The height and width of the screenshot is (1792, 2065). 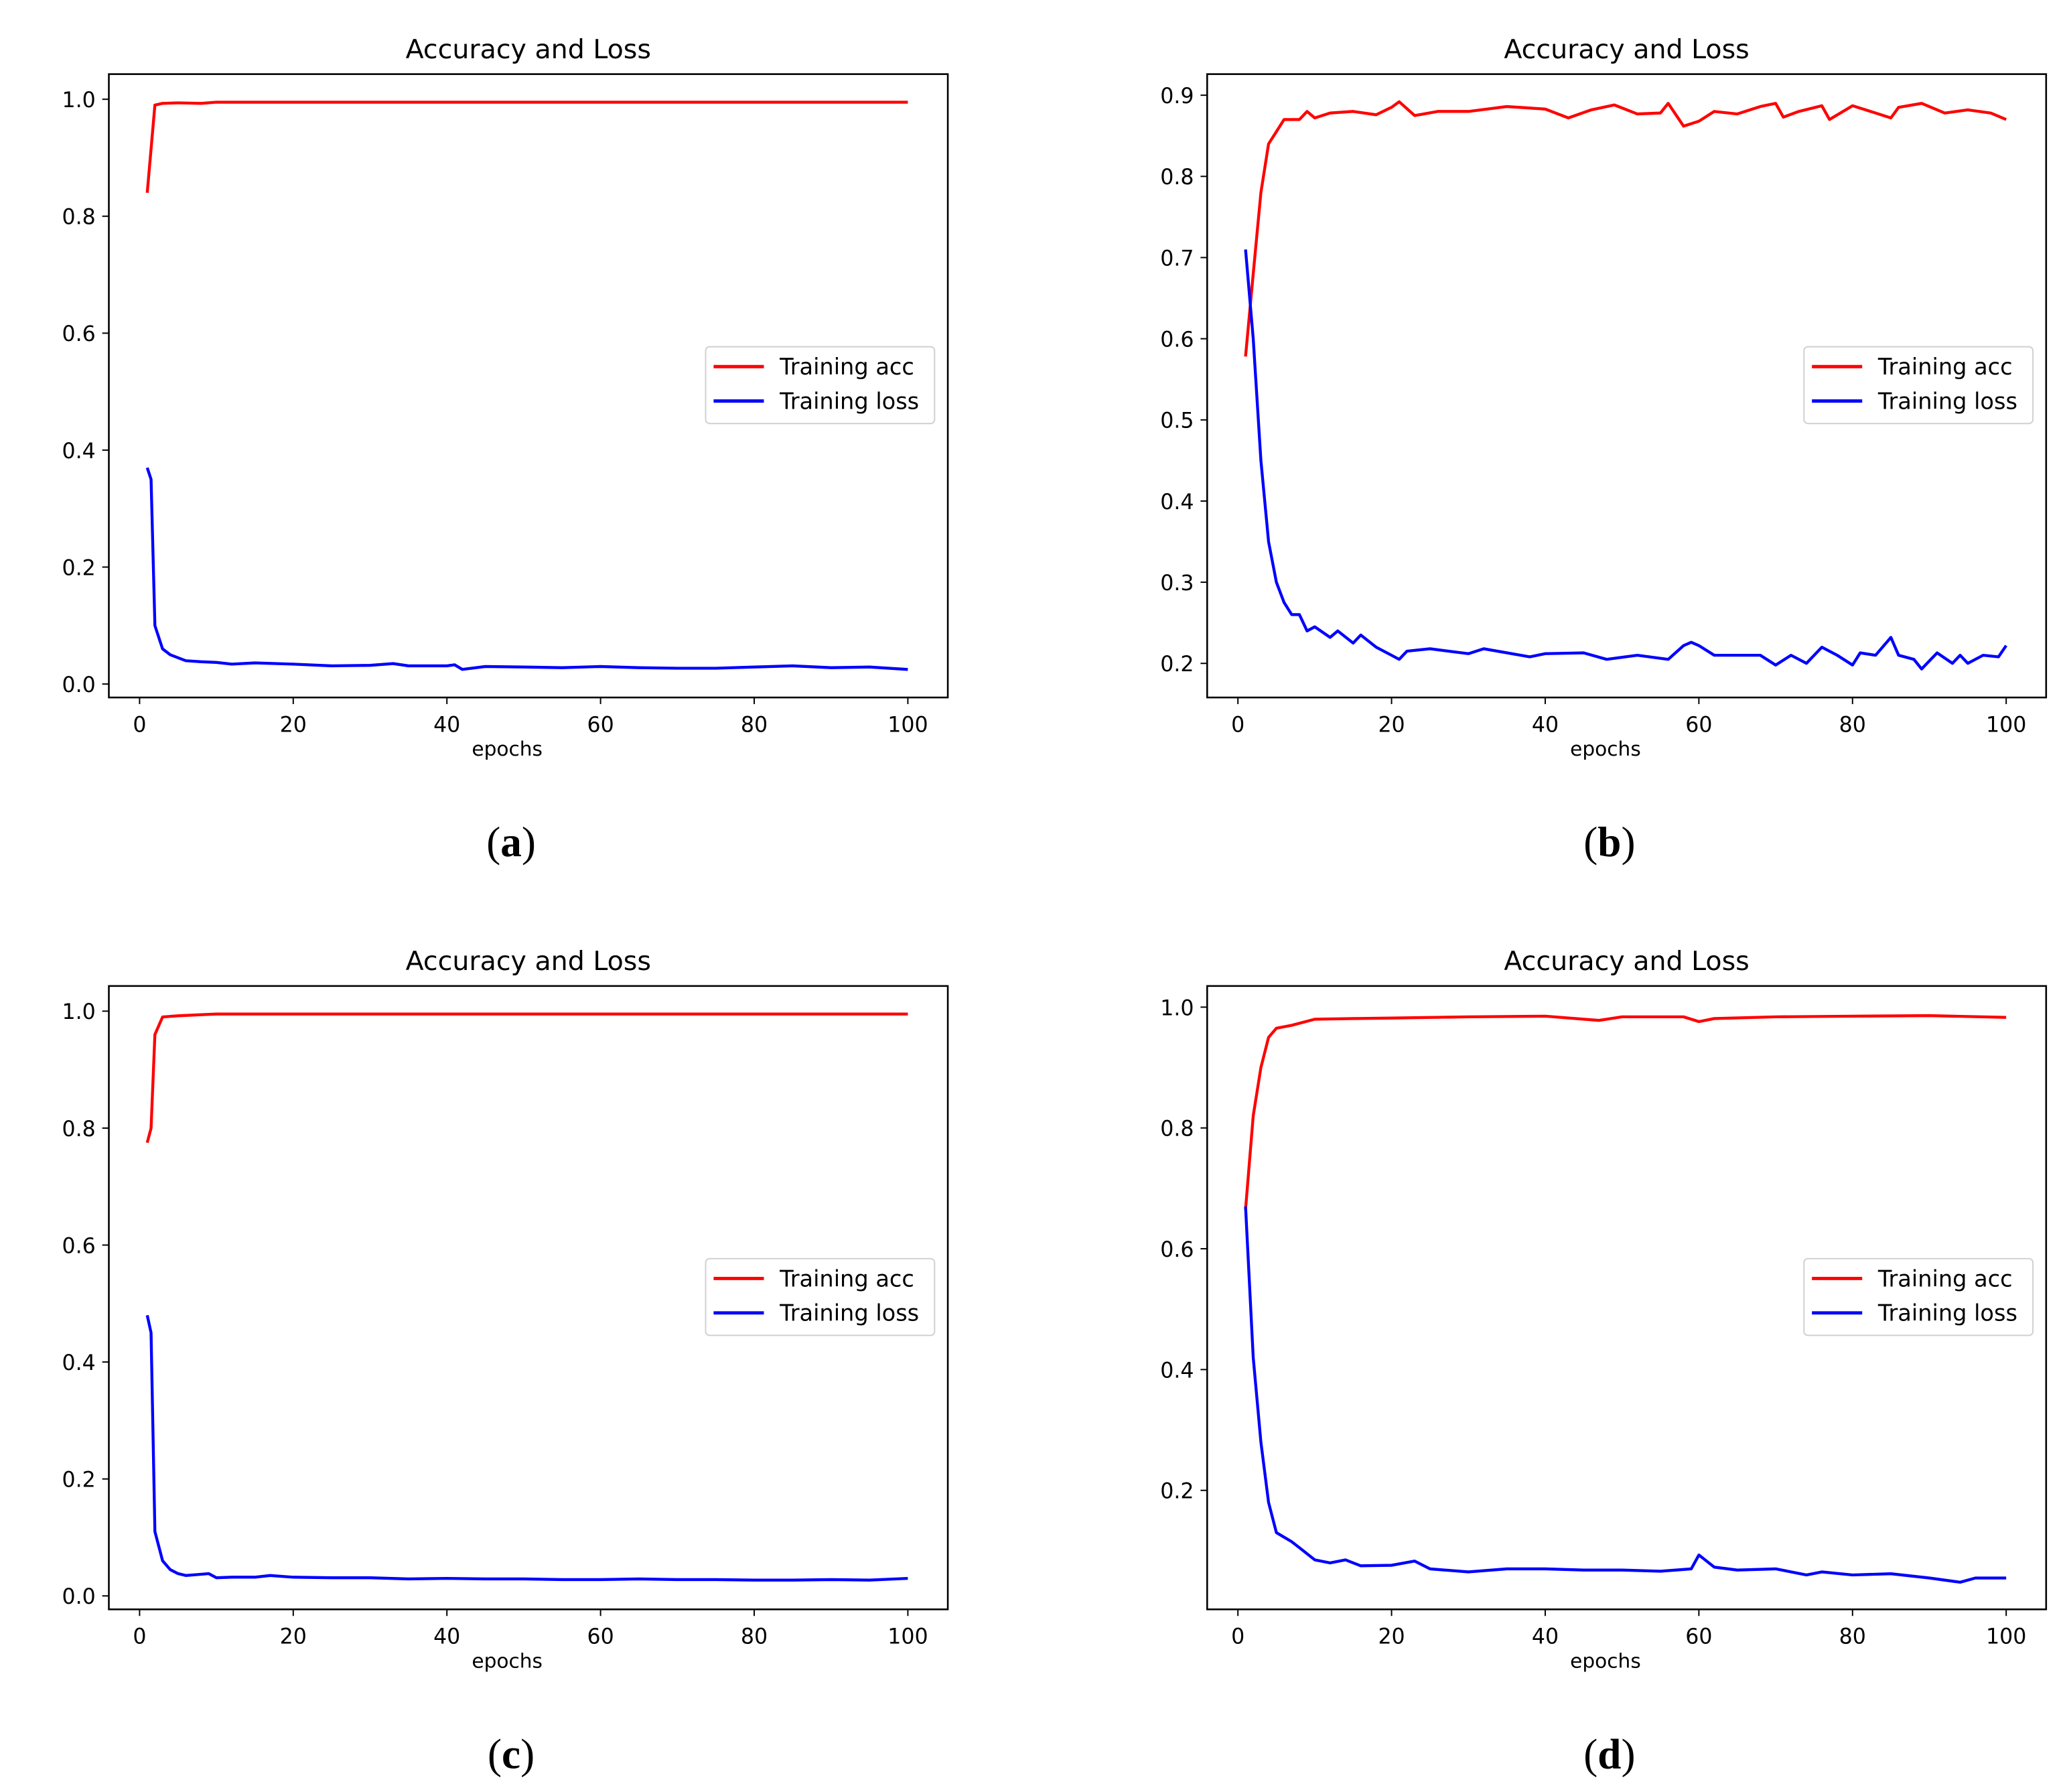 I want to click on panel-label: (c), so click(x=511, y=1753).